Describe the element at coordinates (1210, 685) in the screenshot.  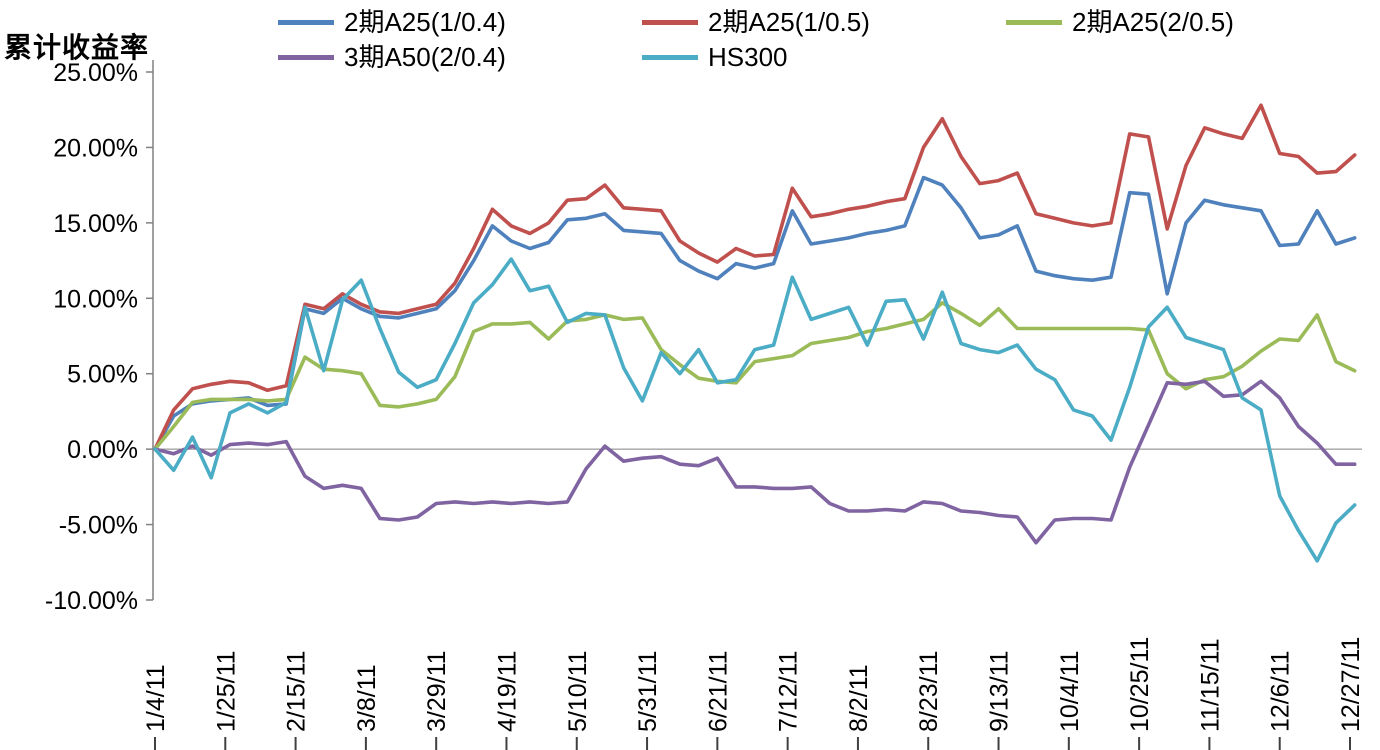
I see `x-tick-label: 11/15/11` at that location.